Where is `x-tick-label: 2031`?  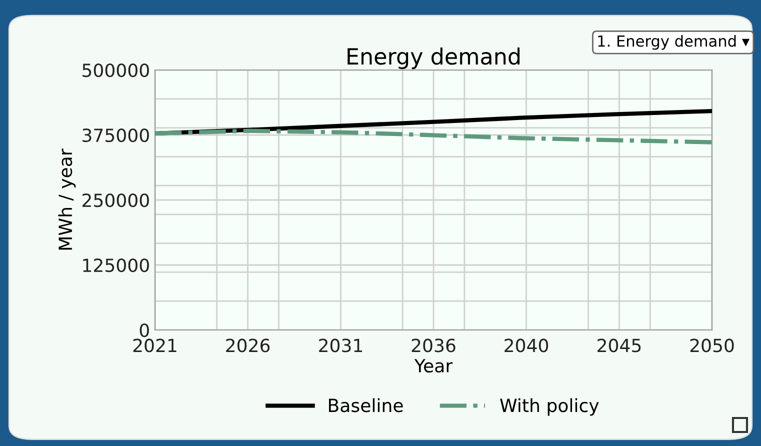
x-tick-label: 2031 is located at coordinates (340, 345).